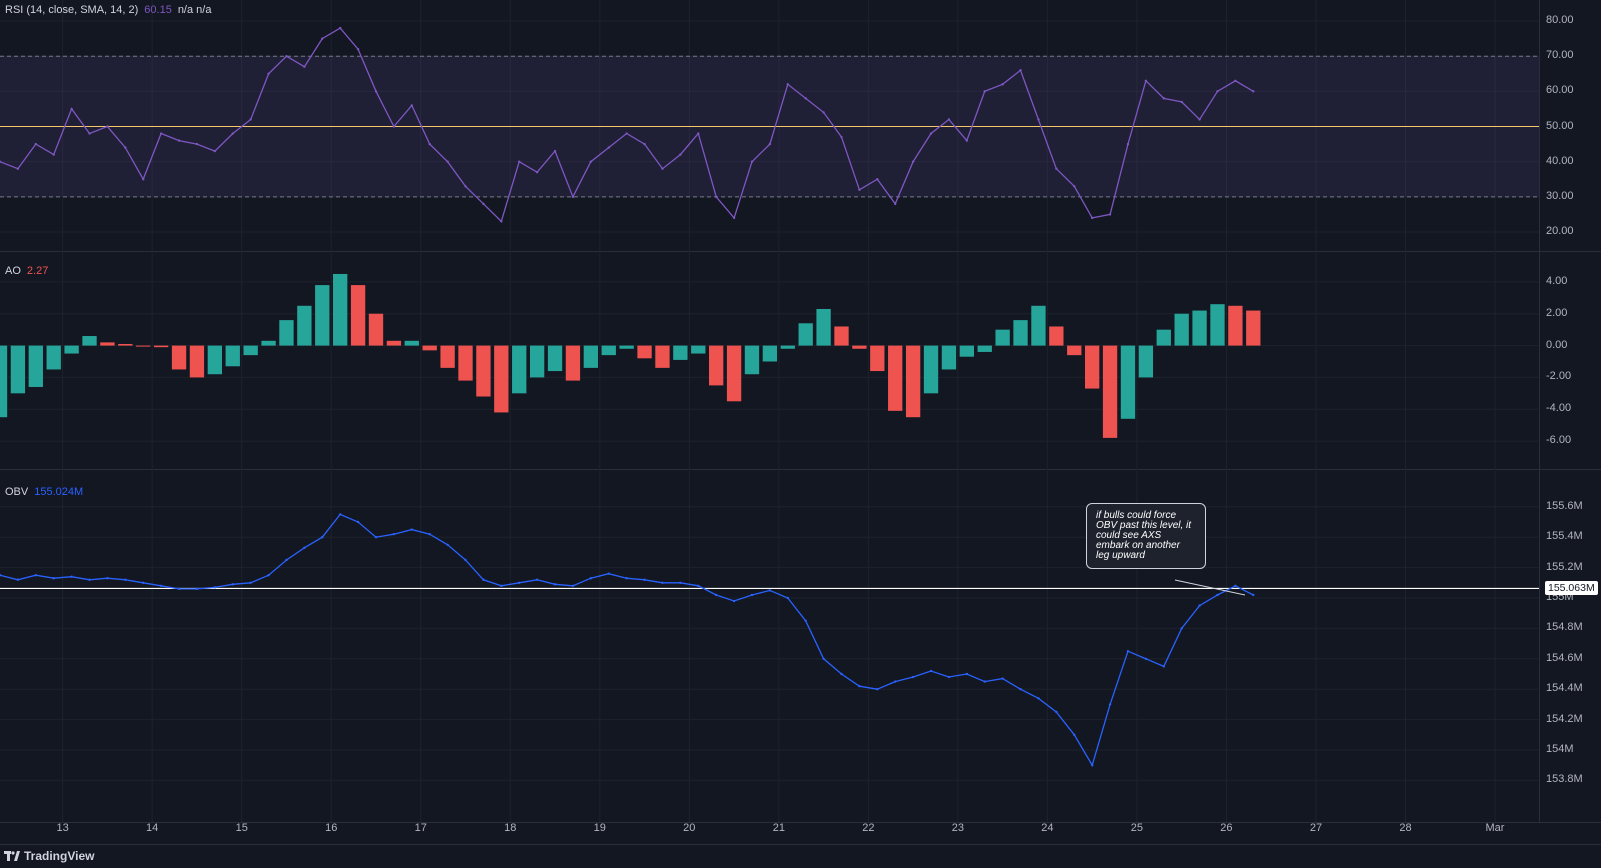 The height and width of the screenshot is (868, 1601). I want to click on rsi-legend-title: RSI (14, close, SMA, 14, 2), so click(72, 10).